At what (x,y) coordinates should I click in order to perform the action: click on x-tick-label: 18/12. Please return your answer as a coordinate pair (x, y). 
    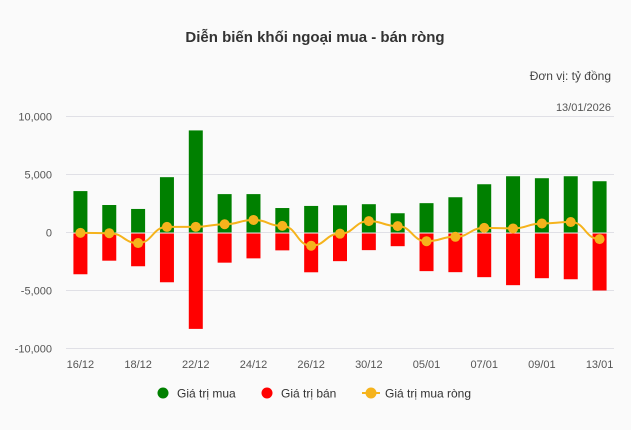
    Looking at the image, I should click on (138, 365).